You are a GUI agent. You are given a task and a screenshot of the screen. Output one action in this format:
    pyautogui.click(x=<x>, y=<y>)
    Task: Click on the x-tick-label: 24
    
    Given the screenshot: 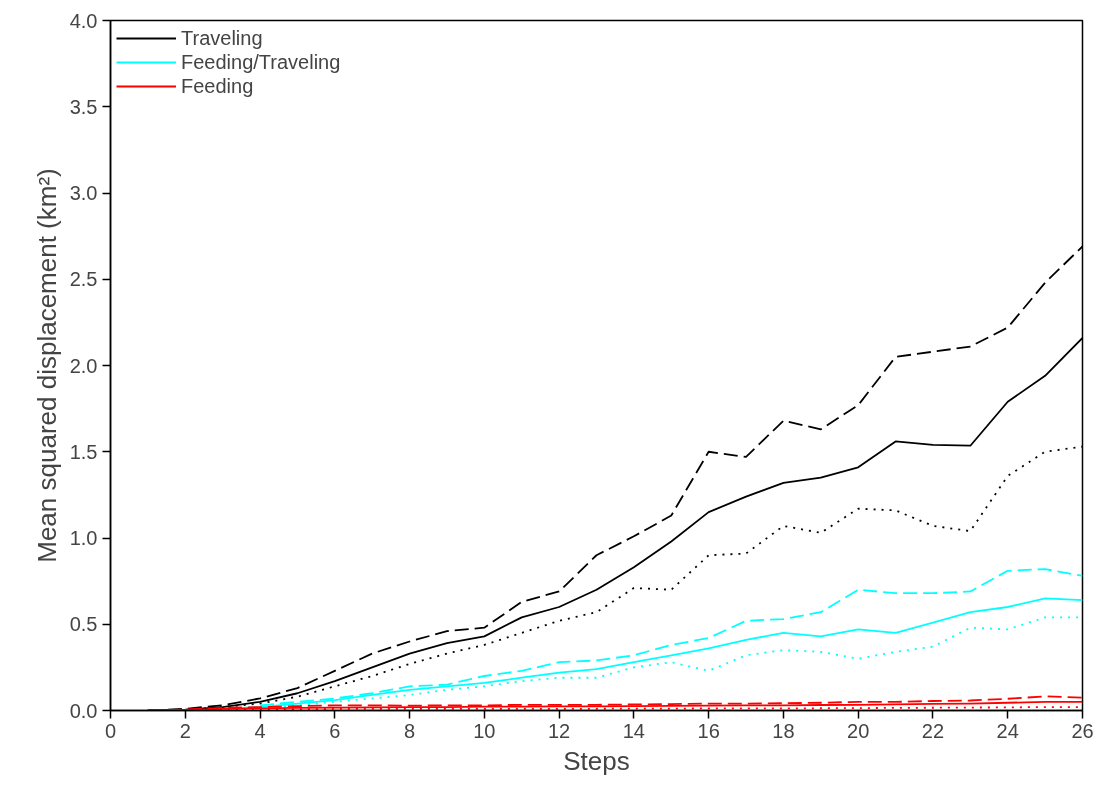 What is the action you would take?
    pyautogui.click(x=1007, y=730)
    